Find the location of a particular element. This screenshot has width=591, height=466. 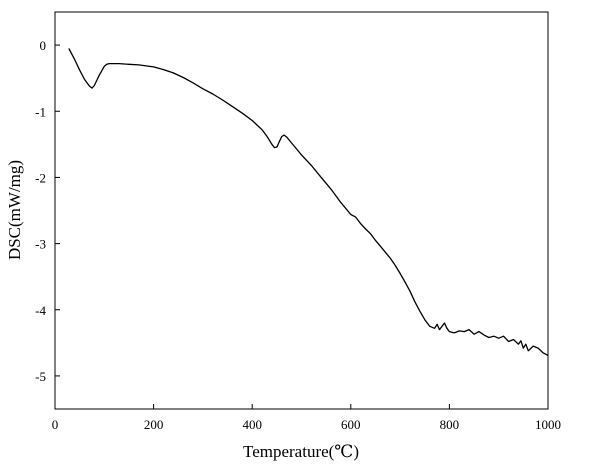

y-tick-label: -1 is located at coordinates (40, 111).